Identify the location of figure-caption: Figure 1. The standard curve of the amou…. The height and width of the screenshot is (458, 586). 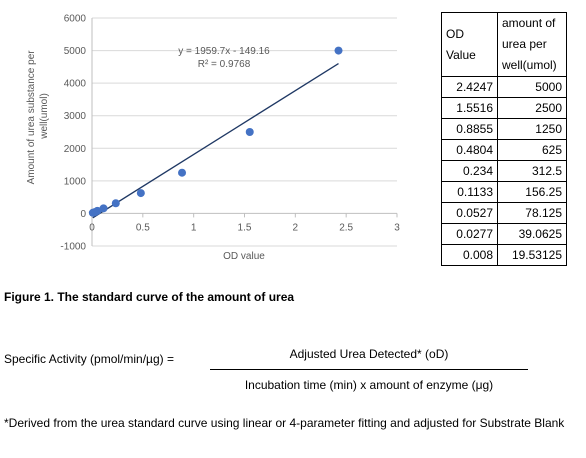
(149, 297).